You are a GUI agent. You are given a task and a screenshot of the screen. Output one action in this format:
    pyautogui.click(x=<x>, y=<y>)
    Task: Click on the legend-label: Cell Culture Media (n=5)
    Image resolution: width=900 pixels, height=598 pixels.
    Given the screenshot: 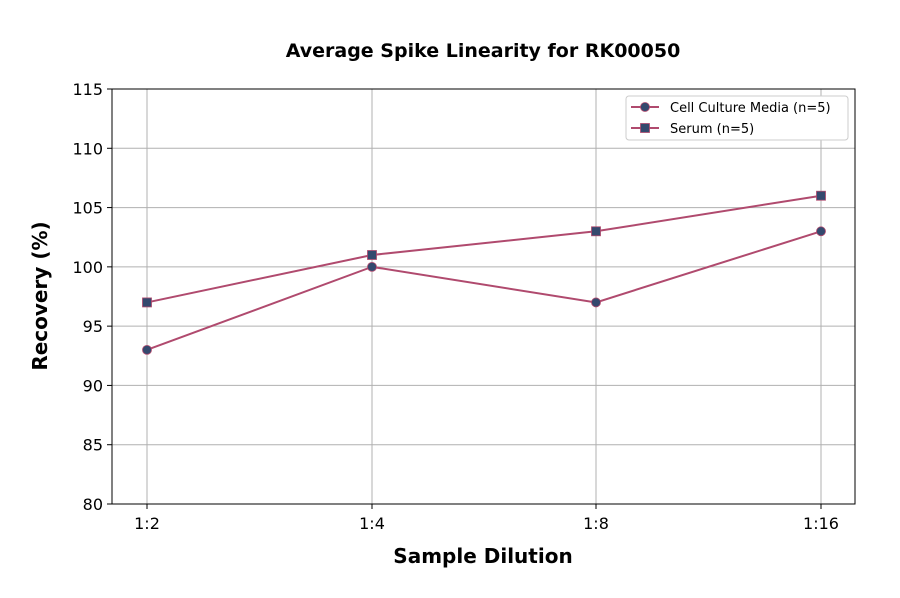 What is the action you would take?
    pyautogui.click(x=750, y=108)
    